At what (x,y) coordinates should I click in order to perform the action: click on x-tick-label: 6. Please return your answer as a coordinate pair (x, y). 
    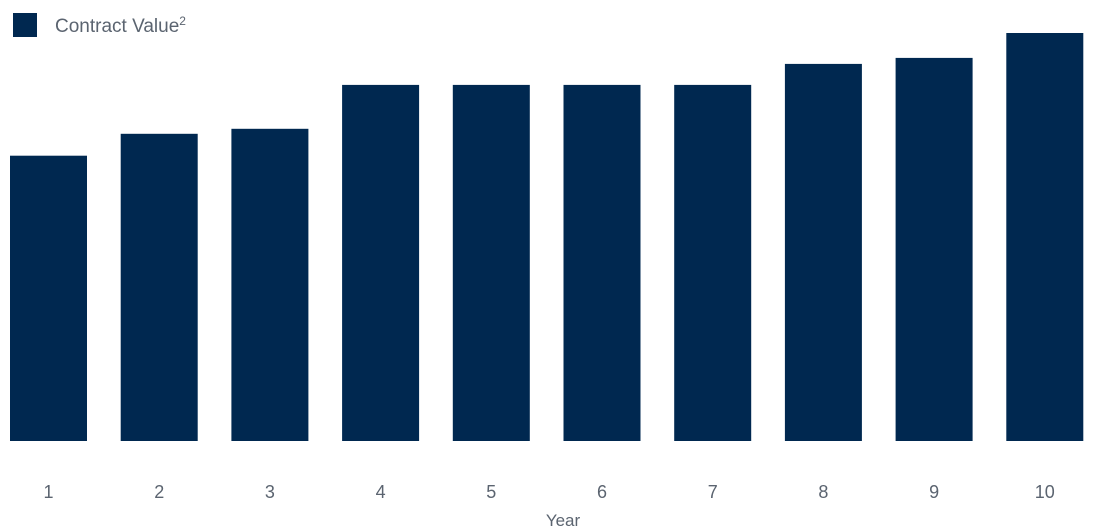
    Looking at the image, I should click on (602, 492).